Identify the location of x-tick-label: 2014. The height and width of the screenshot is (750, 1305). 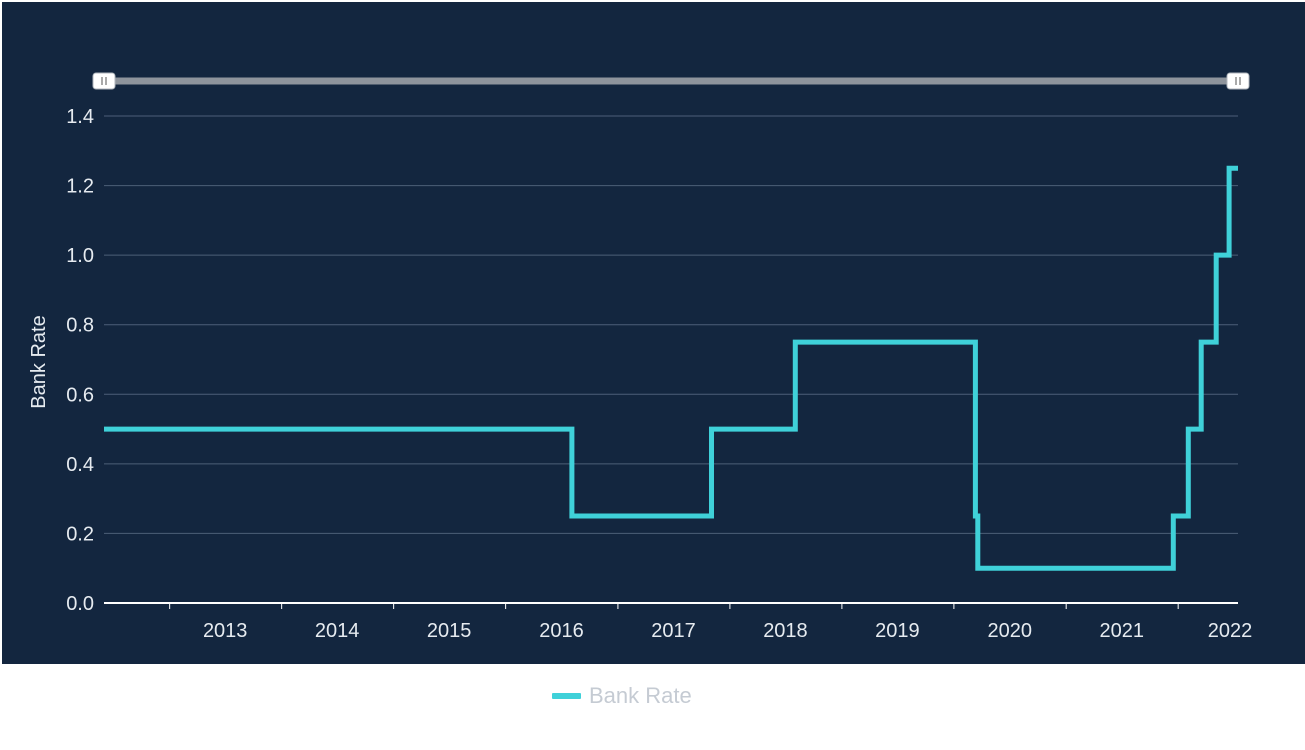
(337, 631).